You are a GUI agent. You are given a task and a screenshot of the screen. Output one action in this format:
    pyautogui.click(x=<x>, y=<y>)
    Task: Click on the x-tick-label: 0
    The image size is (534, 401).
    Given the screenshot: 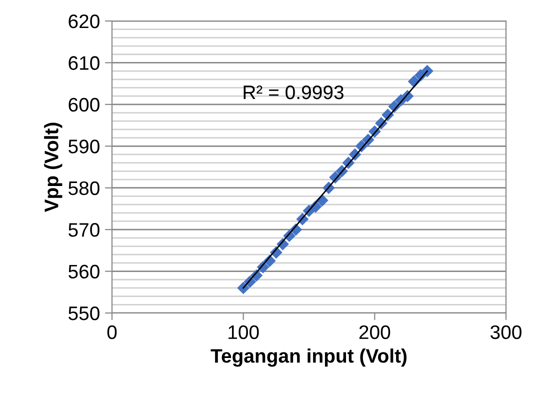 What is the action you would take?
    pyautogui.click(x=112, y=332)
    